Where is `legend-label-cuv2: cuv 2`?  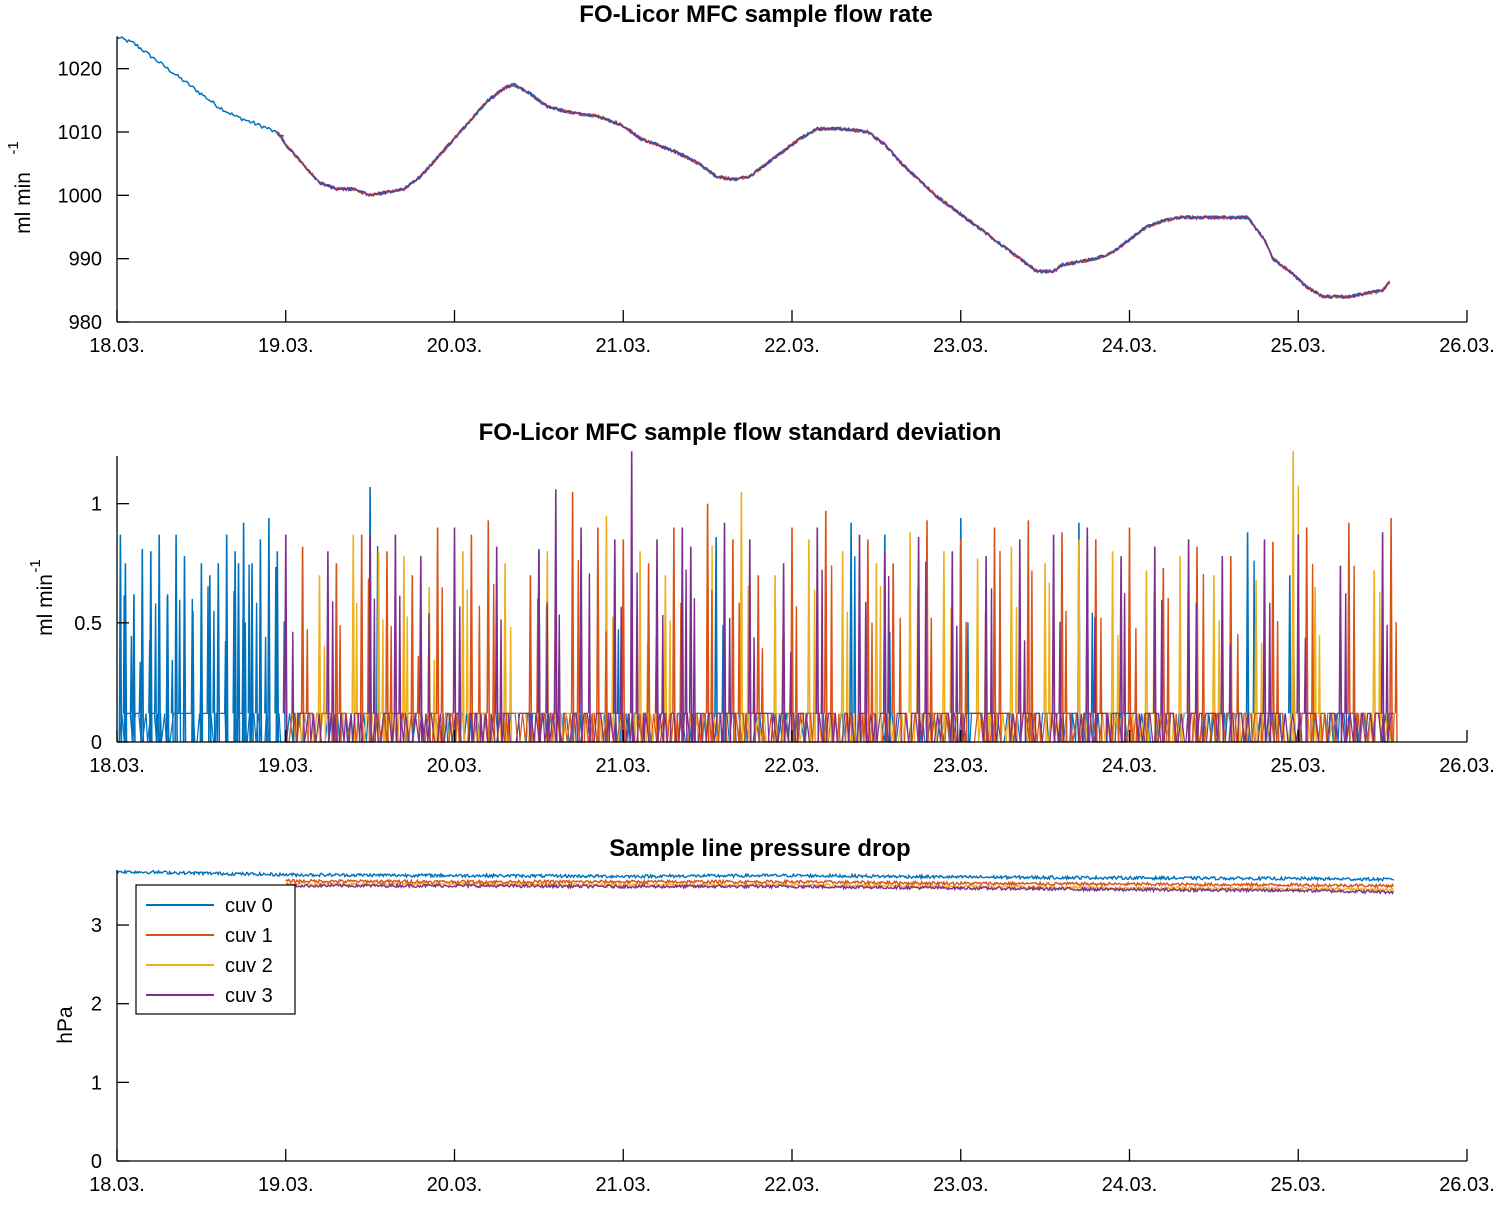 legend-label-cuv2: cuv 2 is located at coordinates (249, 966).